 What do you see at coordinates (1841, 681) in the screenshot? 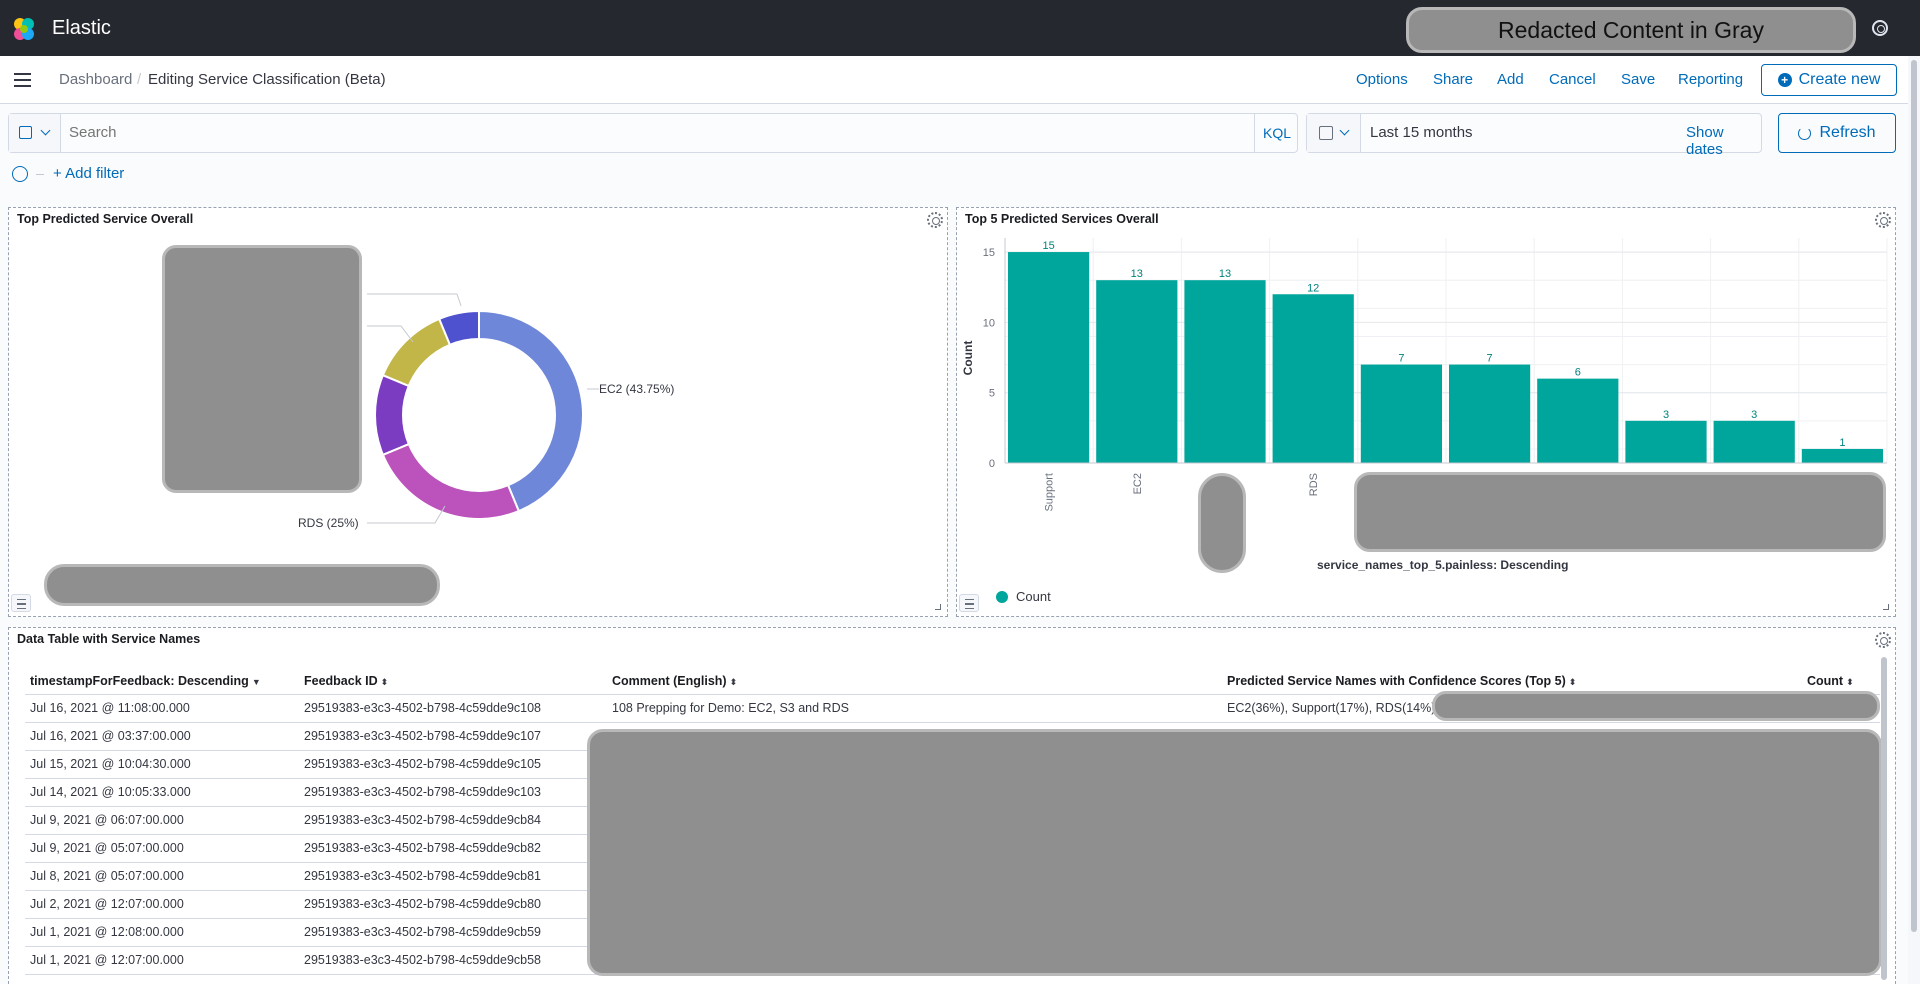
I see `column-header-count: Count ⬍` at bounding box center [1841, 681].